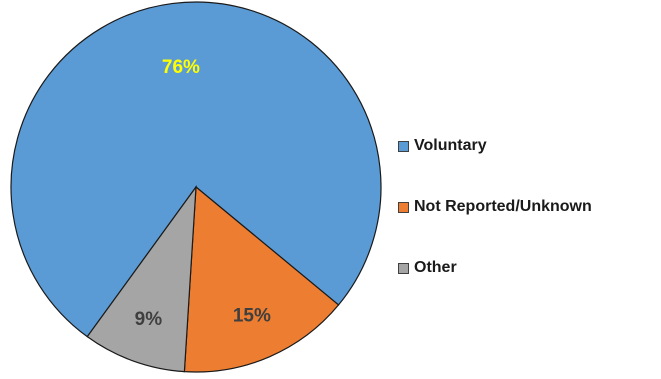  What do you see at coordinates (435, 267) in the screenshot?
I see `legend-label-other: Other` at bounding box center [435, 267].